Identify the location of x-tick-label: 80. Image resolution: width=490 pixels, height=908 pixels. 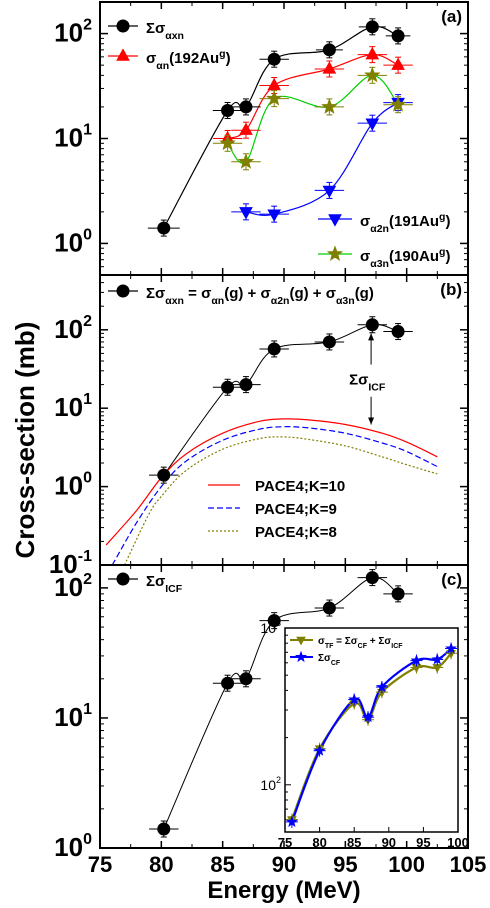
(161, 864).